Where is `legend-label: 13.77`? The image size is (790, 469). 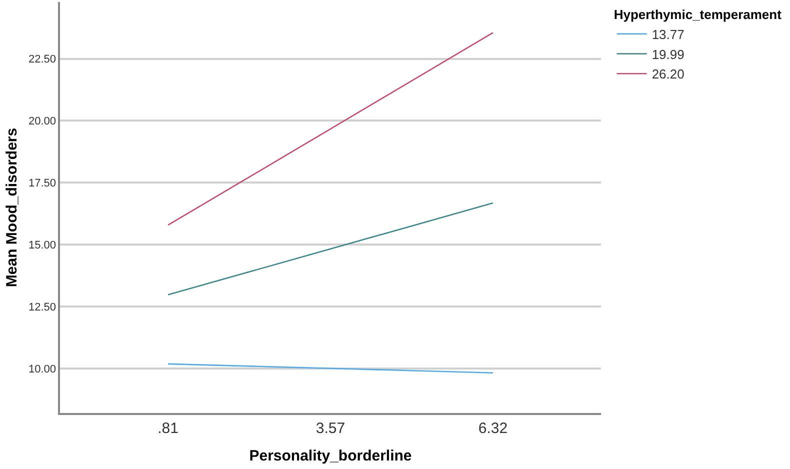
legend-label: 13.77 is located at coordinates (668, 34).